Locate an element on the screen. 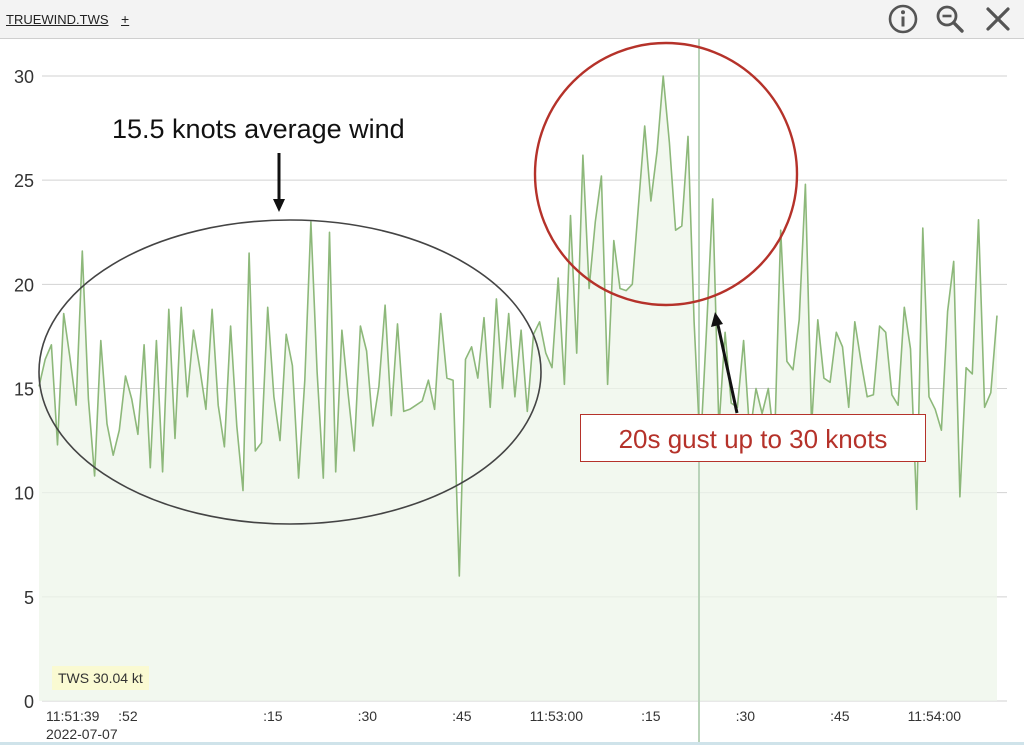  close-icon is located at coordinates (998, 19).